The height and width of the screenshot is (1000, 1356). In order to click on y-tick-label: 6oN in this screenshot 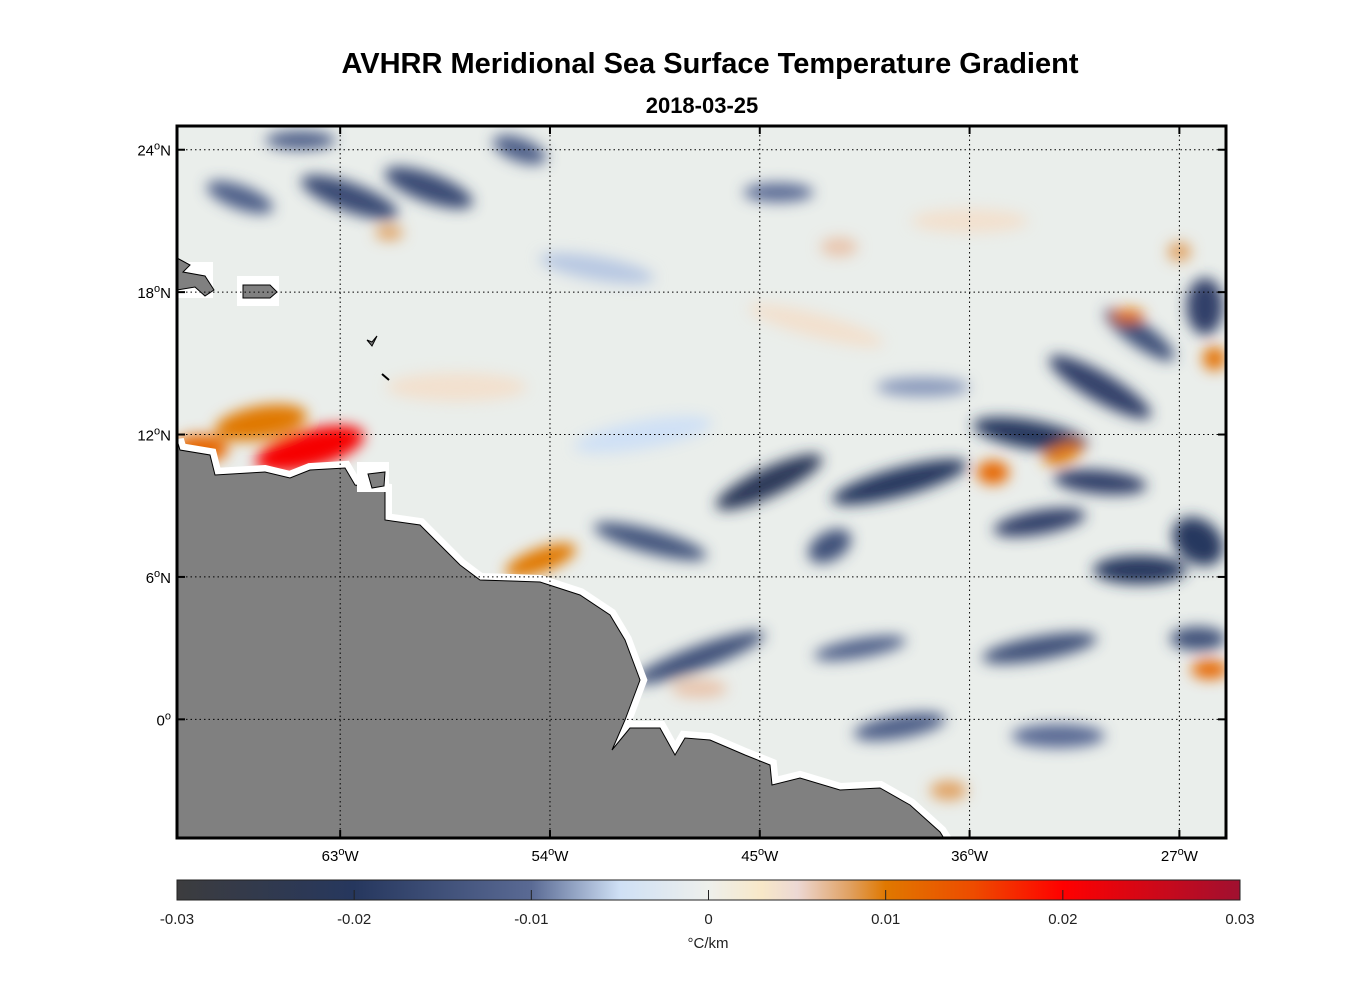, I will do `click(158, 577)`.